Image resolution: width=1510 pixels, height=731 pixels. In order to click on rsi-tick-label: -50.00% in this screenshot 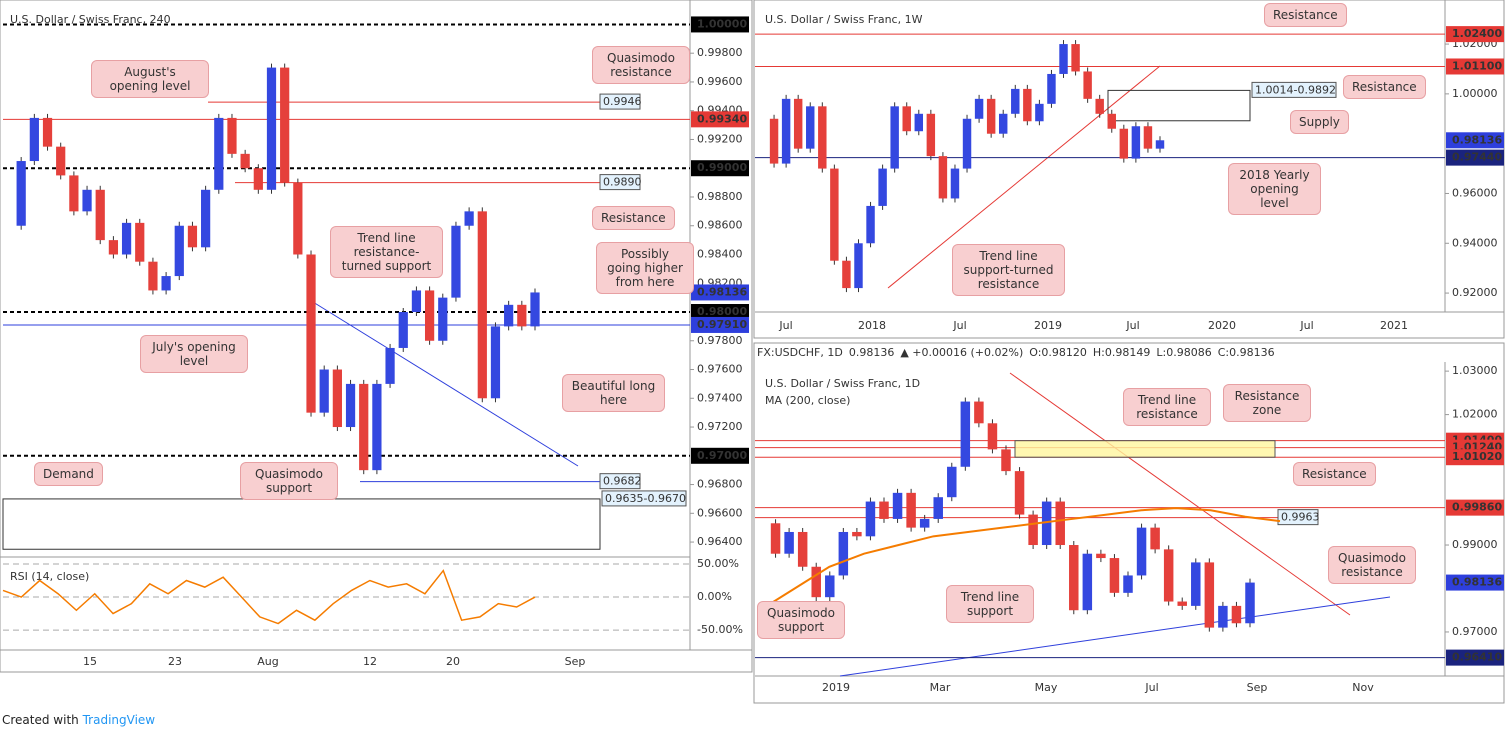, I will do `click(720, 629)`.